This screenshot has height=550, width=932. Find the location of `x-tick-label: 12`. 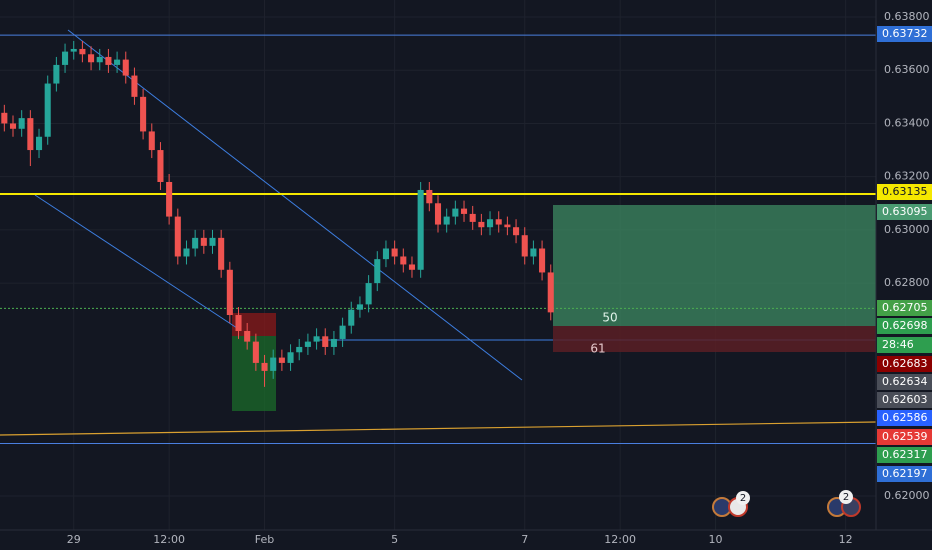

x-tick-label: 12 is located at coordinates (846, 539).